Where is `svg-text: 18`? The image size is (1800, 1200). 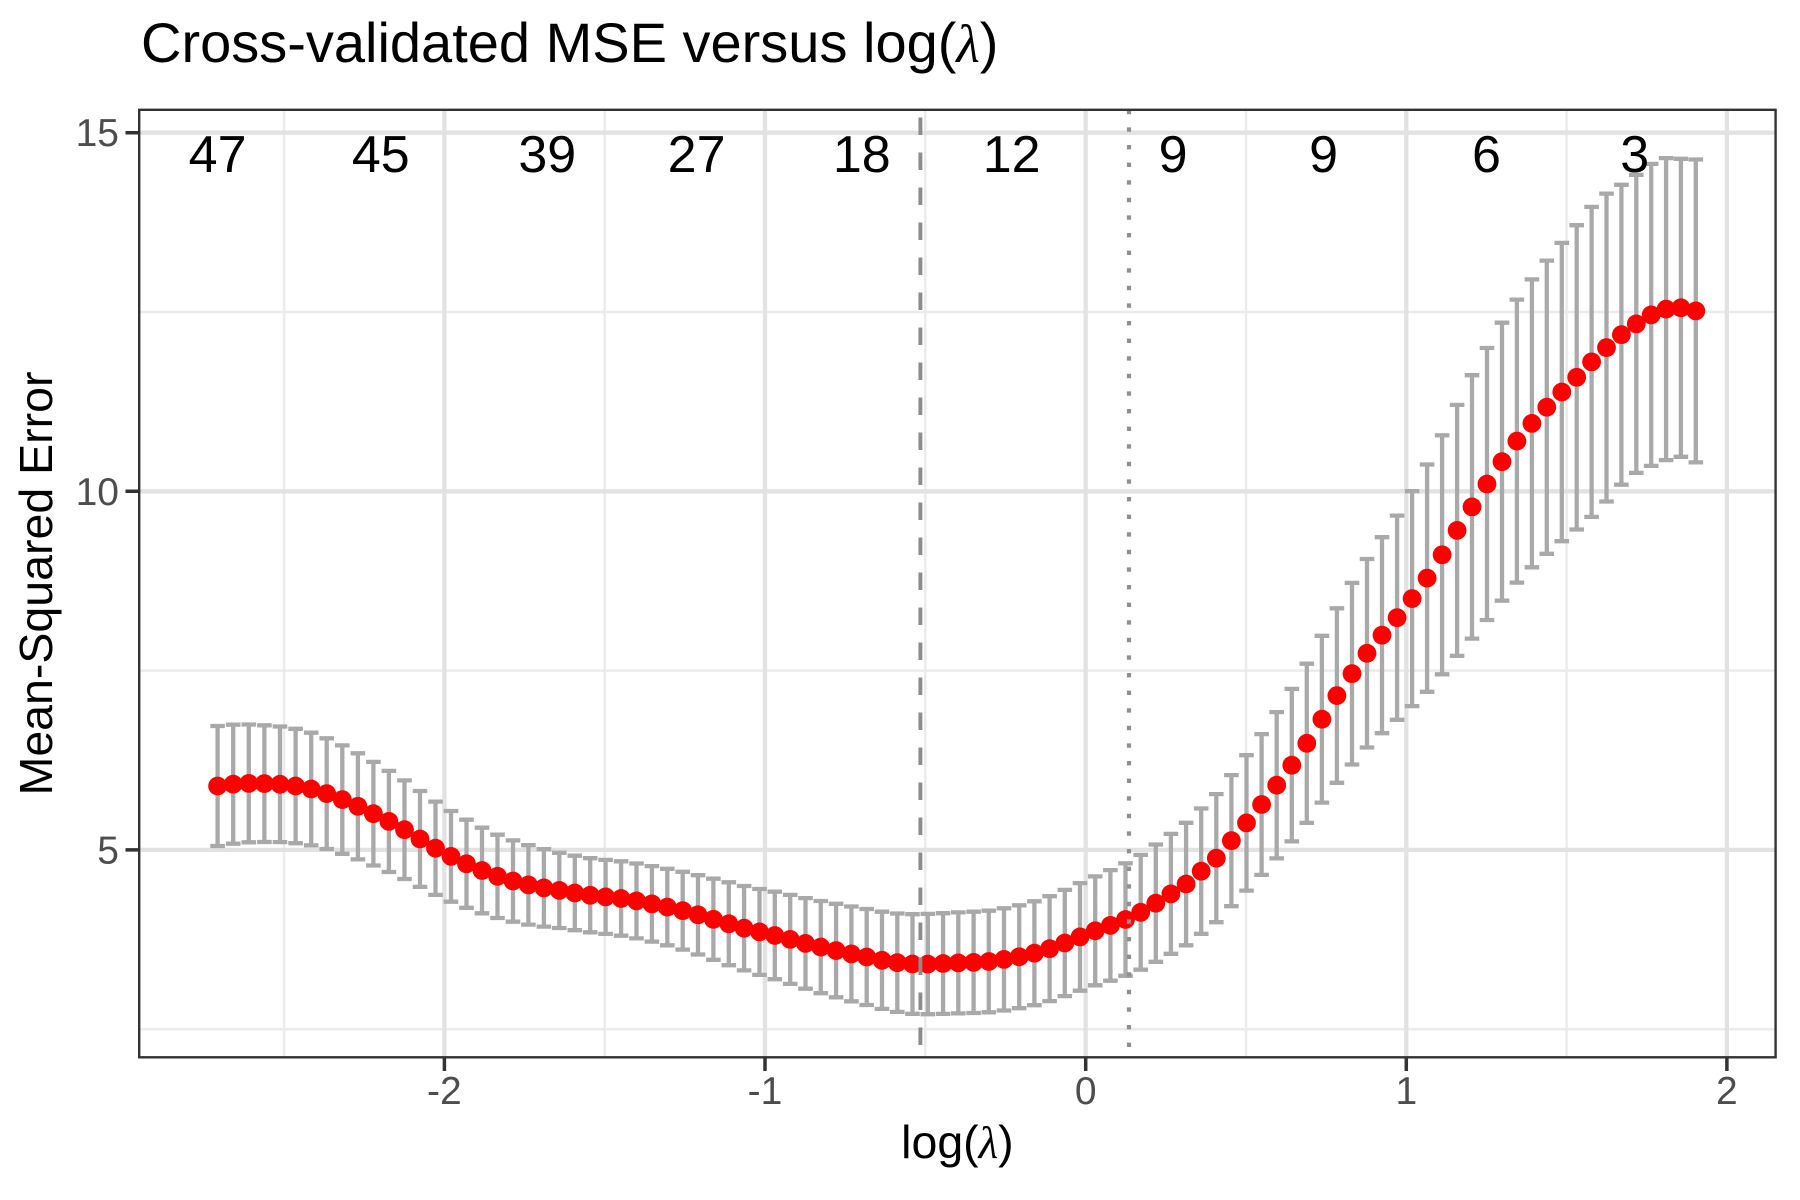 svg-text: 18 is located at coordinates (862, 155).